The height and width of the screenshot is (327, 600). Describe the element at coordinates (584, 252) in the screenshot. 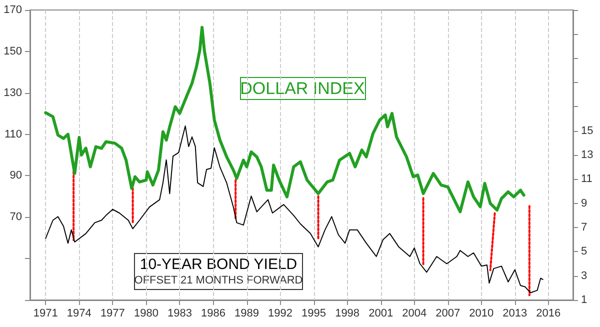

I see `y2-tick-label: 5` at that location.